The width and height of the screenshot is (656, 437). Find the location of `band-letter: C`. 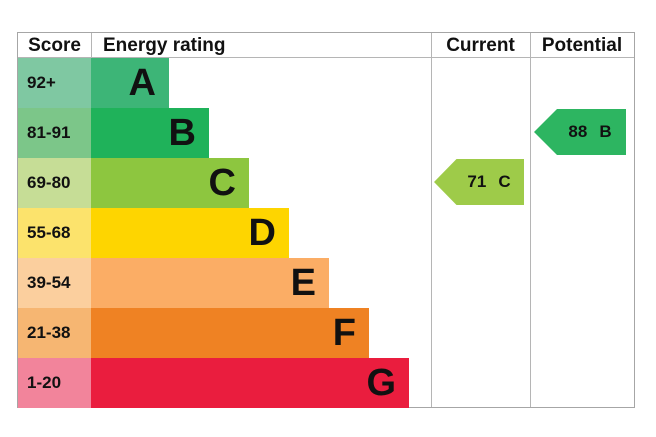

band-letter: C is located at coordinates (222, 183).